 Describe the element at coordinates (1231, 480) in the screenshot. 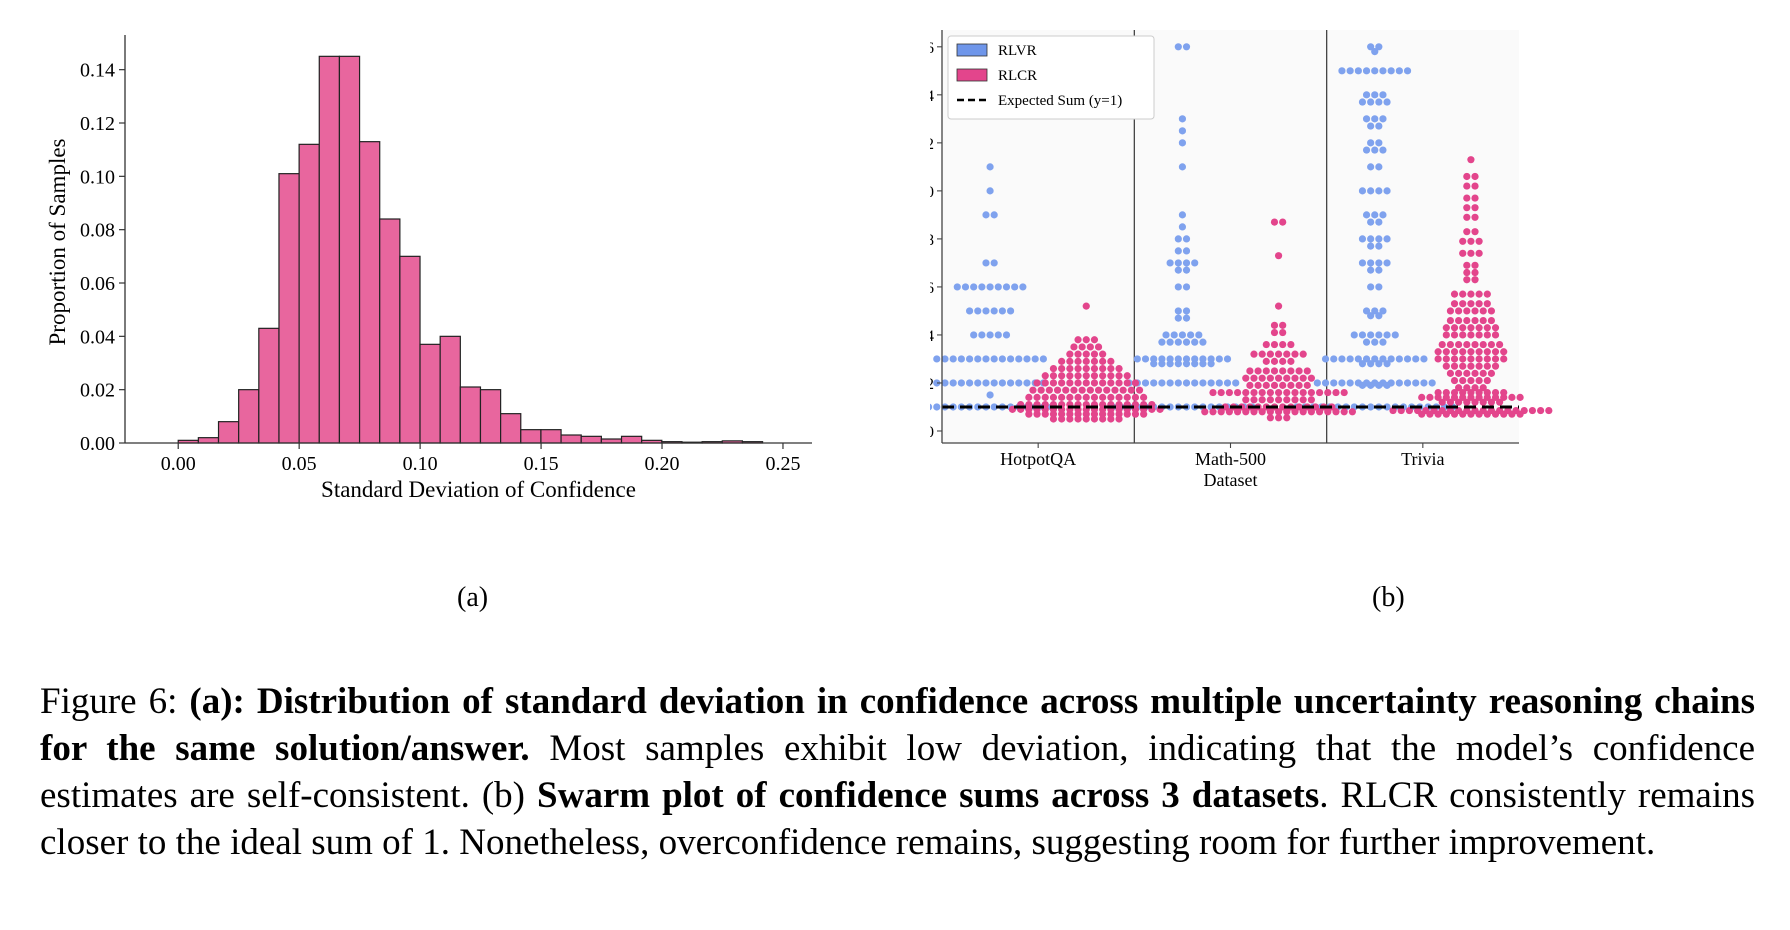

I see `x-axis-label: Dataset` at that location.